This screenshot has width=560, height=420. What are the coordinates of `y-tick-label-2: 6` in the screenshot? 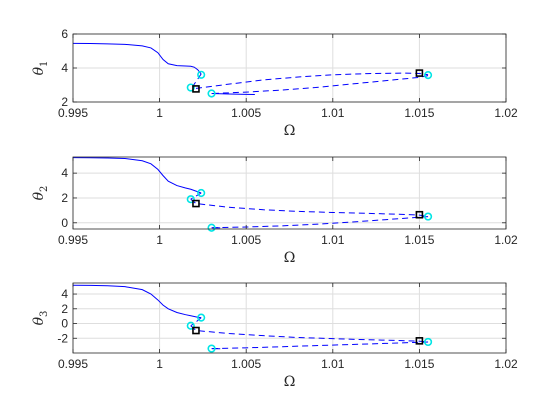 It's located at (64, 34).